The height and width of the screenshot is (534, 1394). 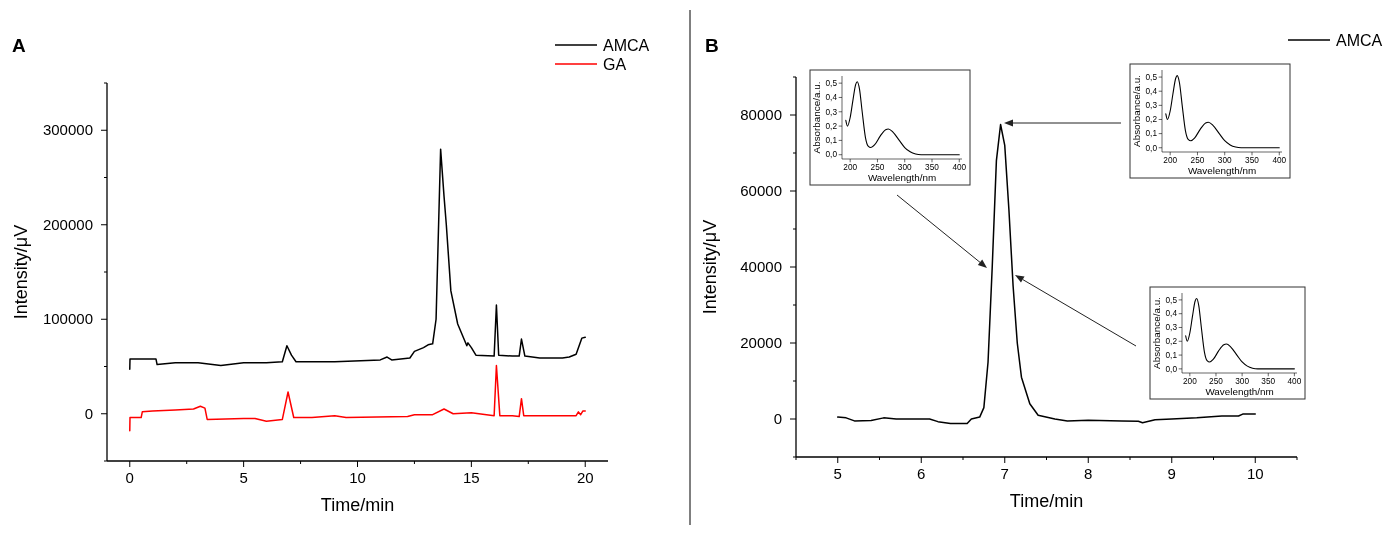 I want to click on y-tick-label: 80000, so click(x=761, y=114).